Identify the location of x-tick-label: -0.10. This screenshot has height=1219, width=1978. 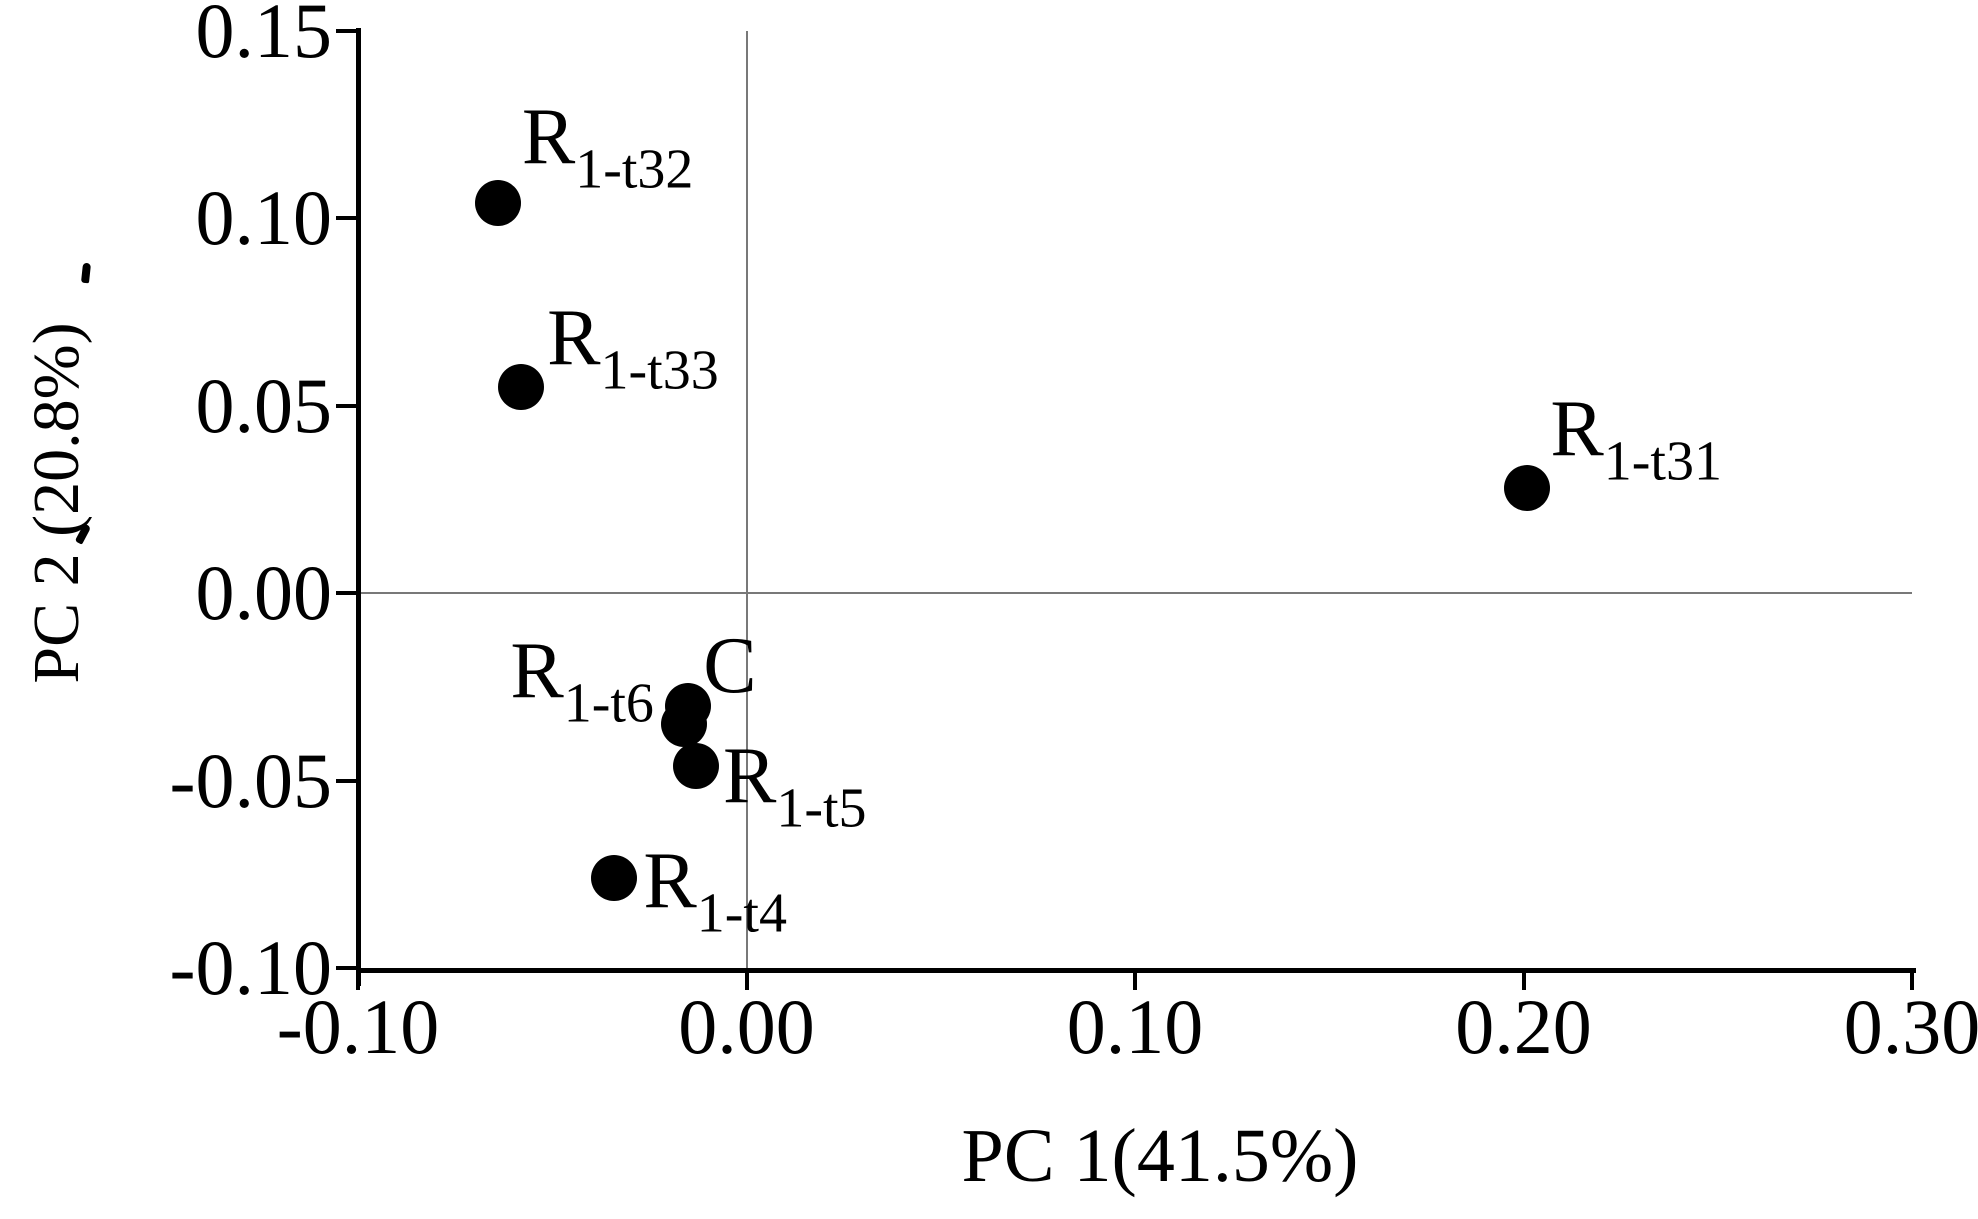
(358, 1026).